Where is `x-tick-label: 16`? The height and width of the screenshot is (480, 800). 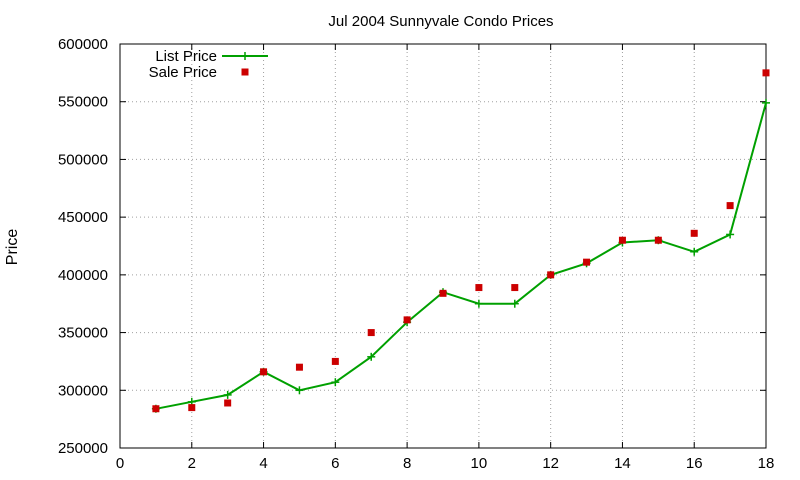 x-tick-label: 16 is located at coordinates (694, 463).